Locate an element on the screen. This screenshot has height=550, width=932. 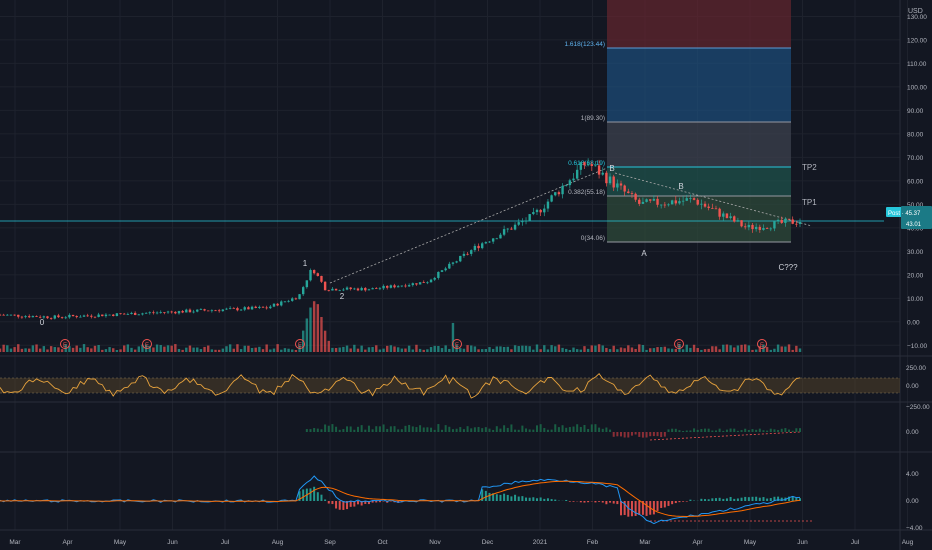
macd-pane: 4.00 0.00 −4.00 is located at coordinates (461, 501).